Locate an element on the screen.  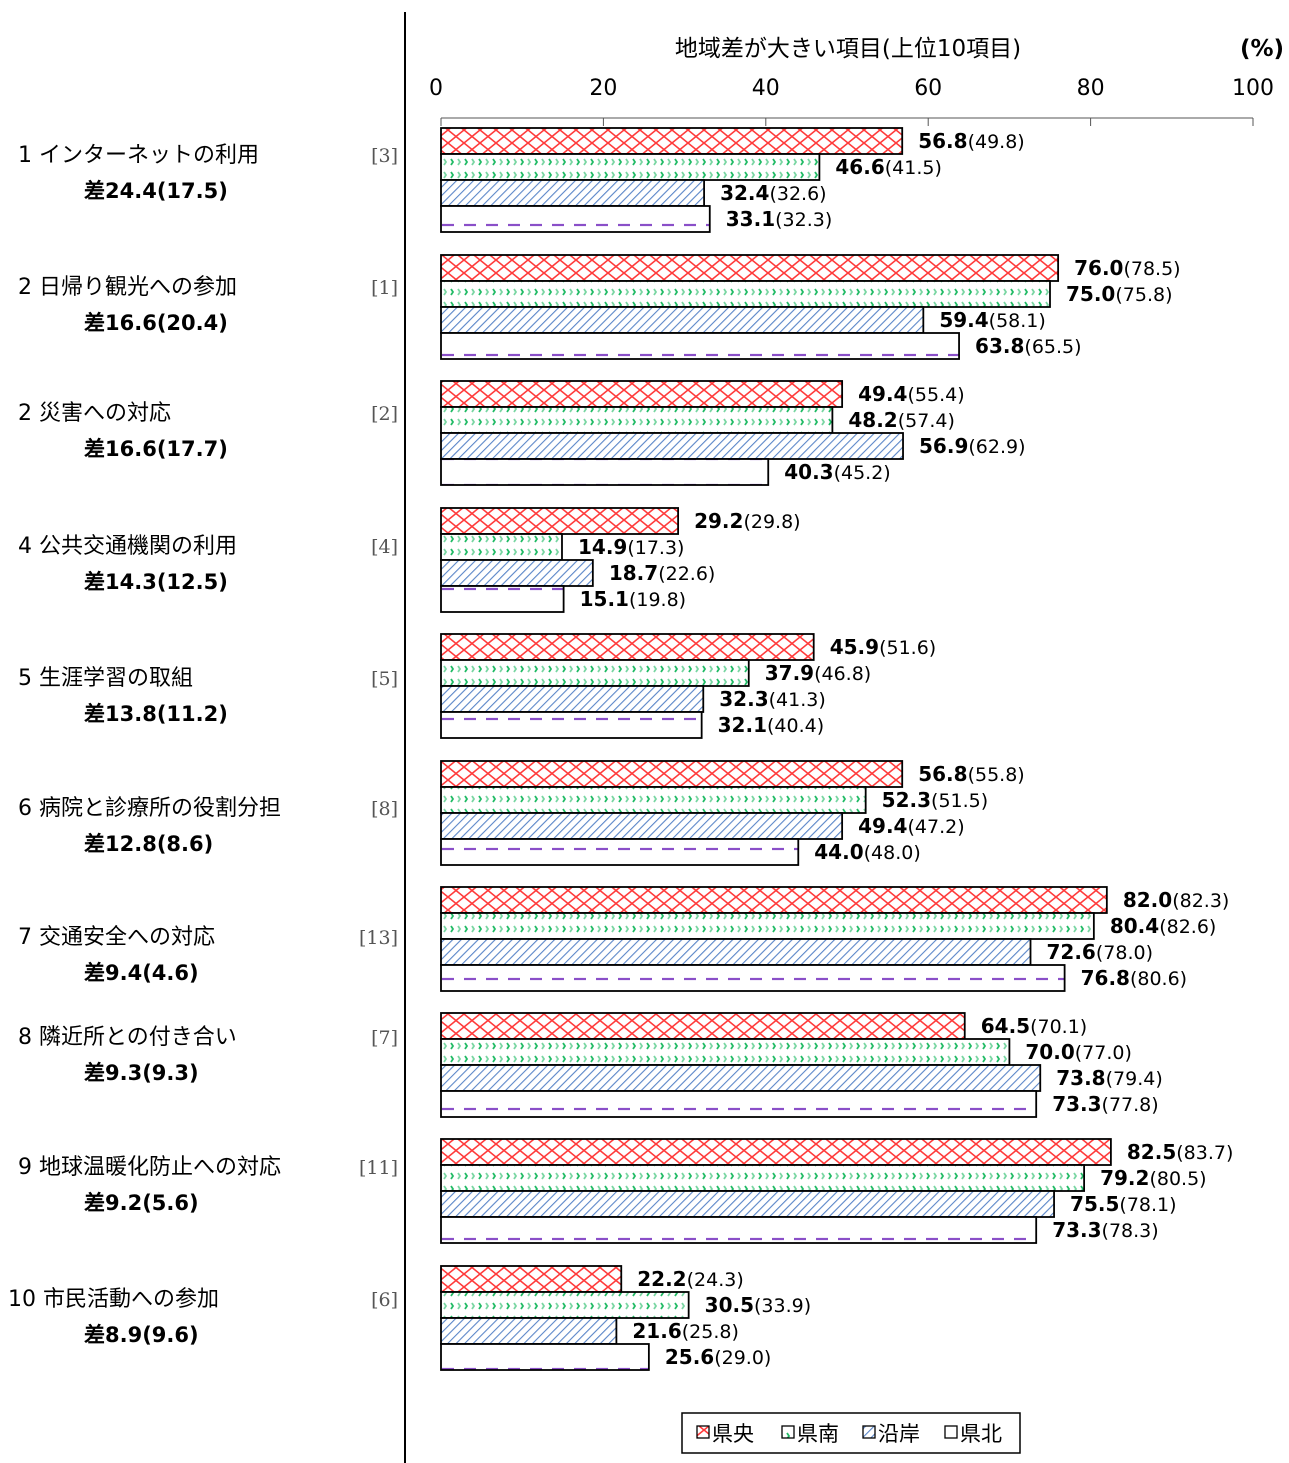
category-name: 6 病院と診療所の役割分担 is located at coordinates (149, 808).